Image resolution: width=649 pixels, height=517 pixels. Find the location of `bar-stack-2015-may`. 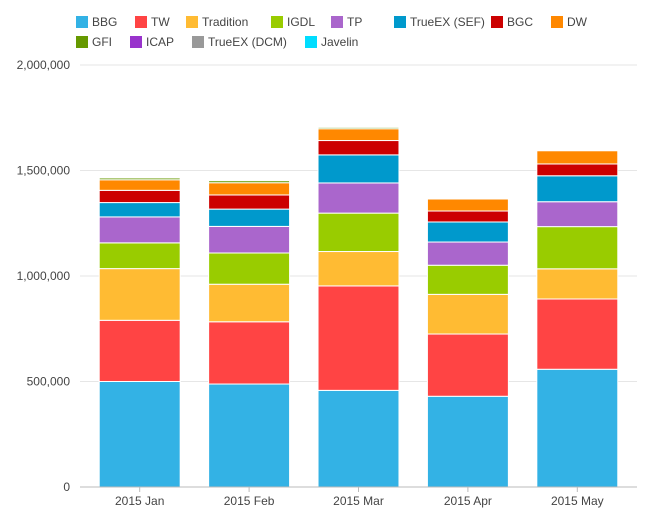

bar-stack-2015-may is located at coordinates (577, 318).